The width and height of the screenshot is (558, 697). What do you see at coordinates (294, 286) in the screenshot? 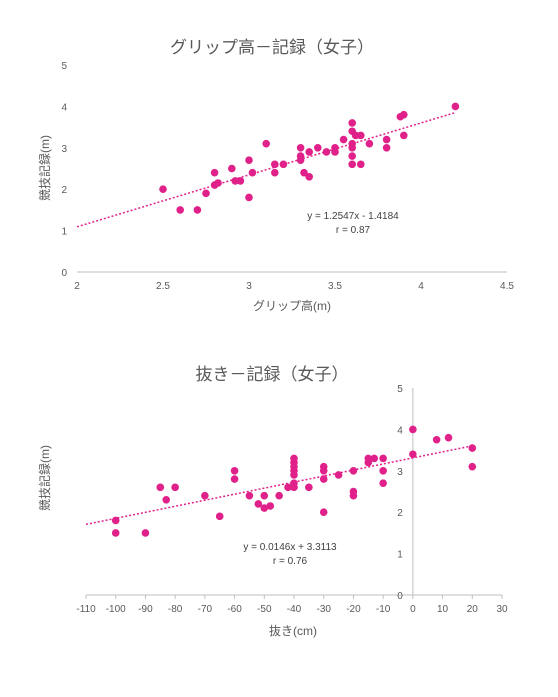
I see `chart-1-x-ticks: 2 2.5 3 3.5 4 4.5` at bounding box center [294, 286].